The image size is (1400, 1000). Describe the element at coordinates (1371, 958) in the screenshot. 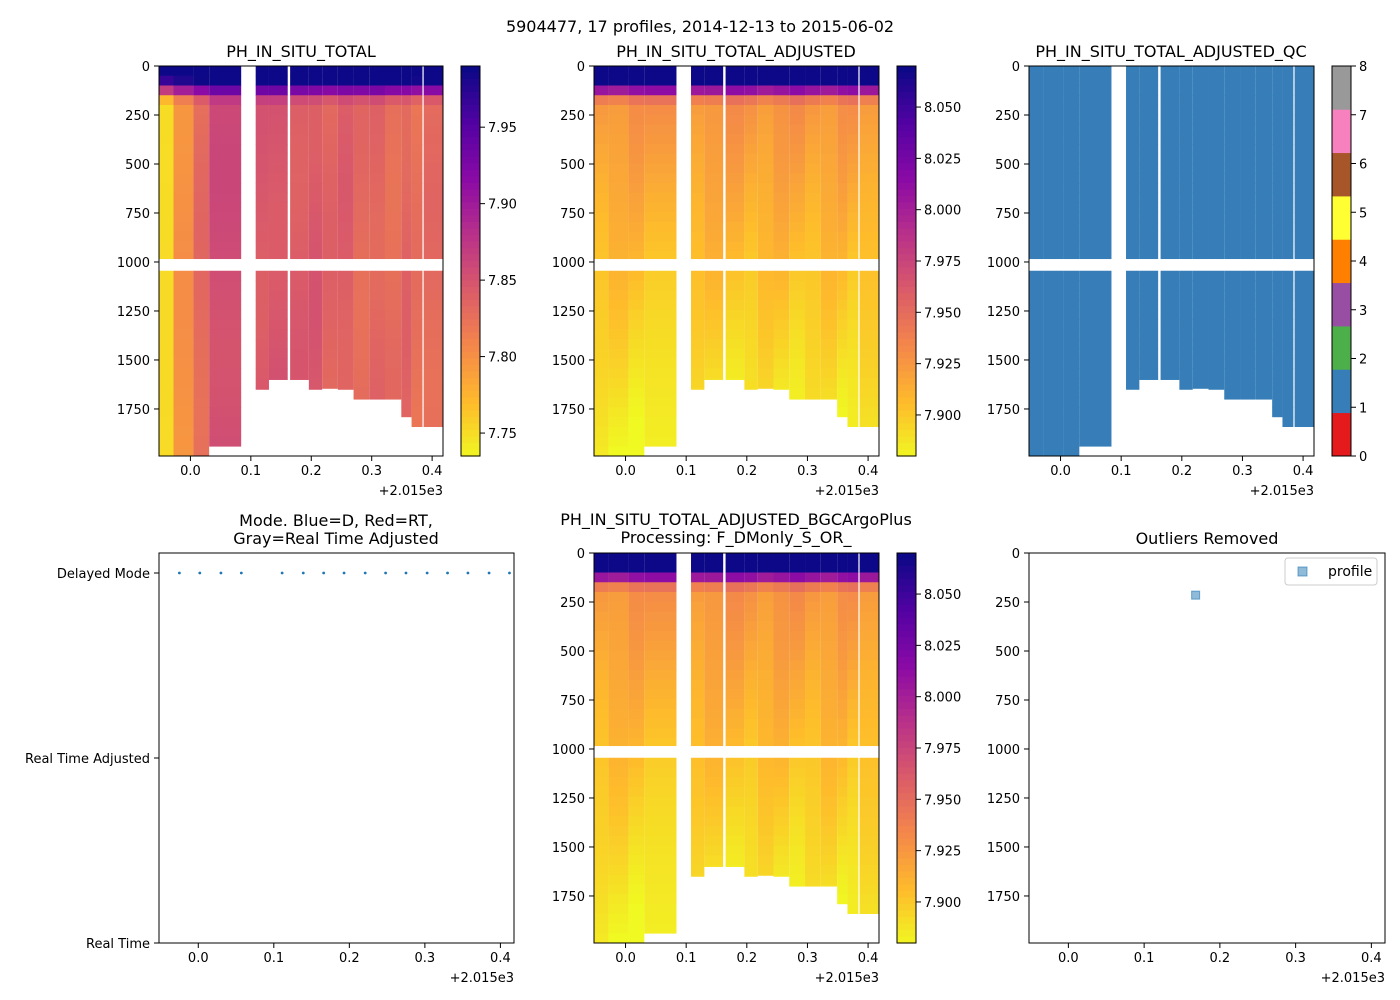

I see `outliers-xtick-label: 0.4` at that location.